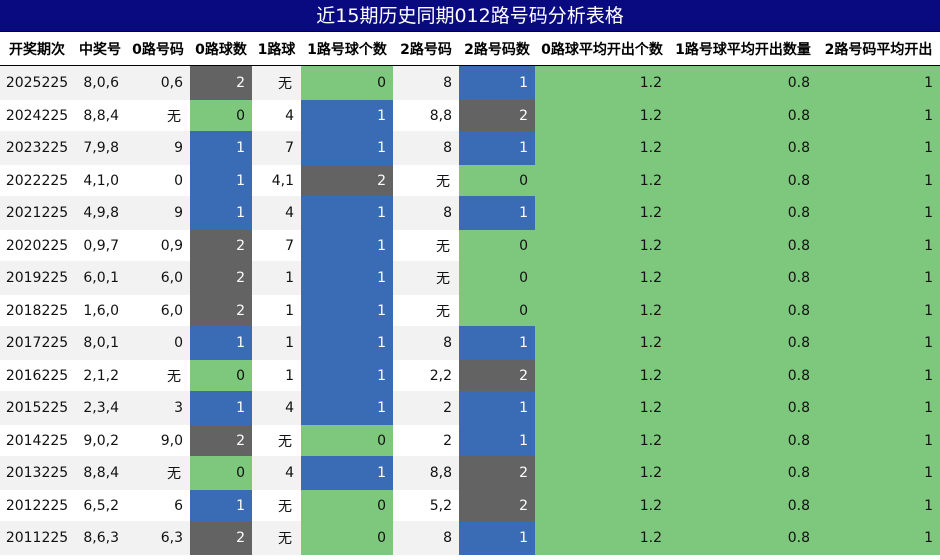 Image resolution: width=940 pixels, height=560 pixels. Describe the element at coordinates (470, 278) in the screenshot. I see `table-row: 2019225 6,0,1 6,0 2 1 1 无 0 1.2 0.8 1` at that location.